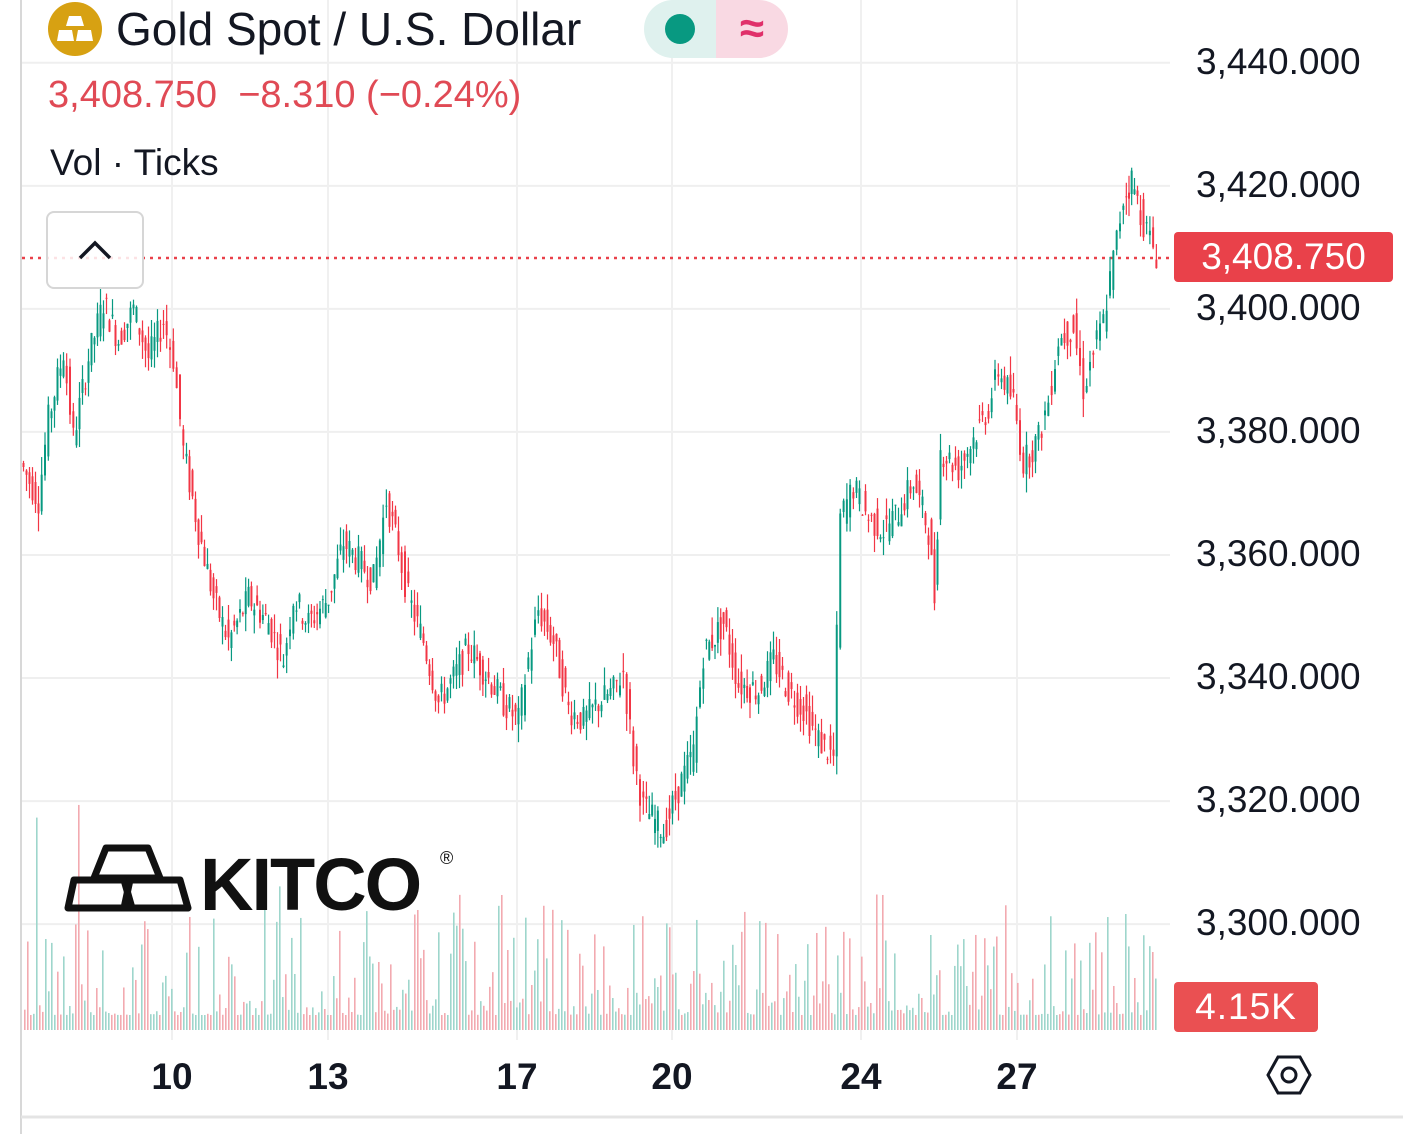  What do you see at coordinates (314, 29) in the screenshot?
I see `symbol-header: Gold Spot / U.S. Dollar` at bounding box center [314, 29].